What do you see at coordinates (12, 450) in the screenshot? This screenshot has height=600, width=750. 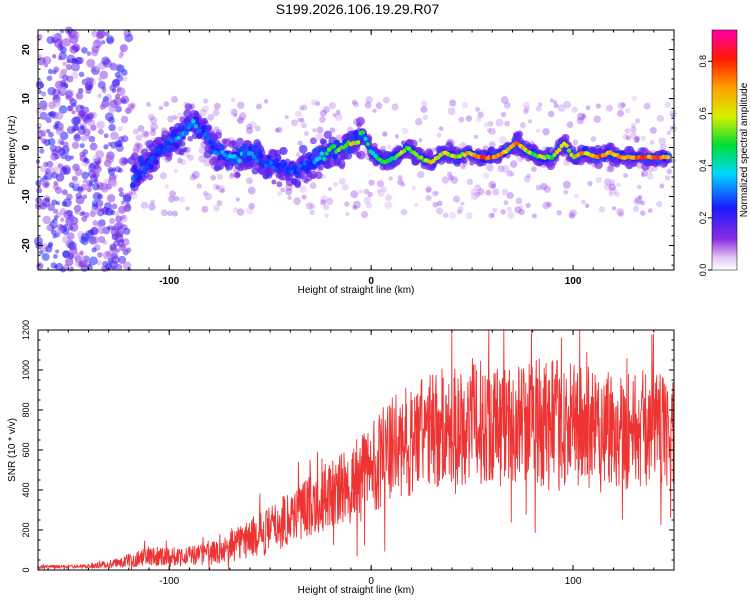 I see `snr-y-label: SNR (10 * v/v)` at bounding box center [12, 450].